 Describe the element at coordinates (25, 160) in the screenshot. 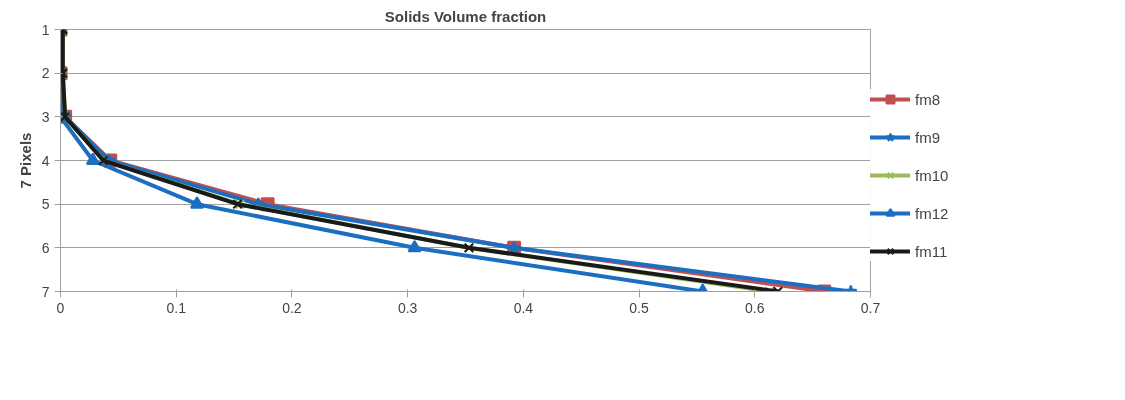

I see `y-axis-title: 7 Pixels` at that location.